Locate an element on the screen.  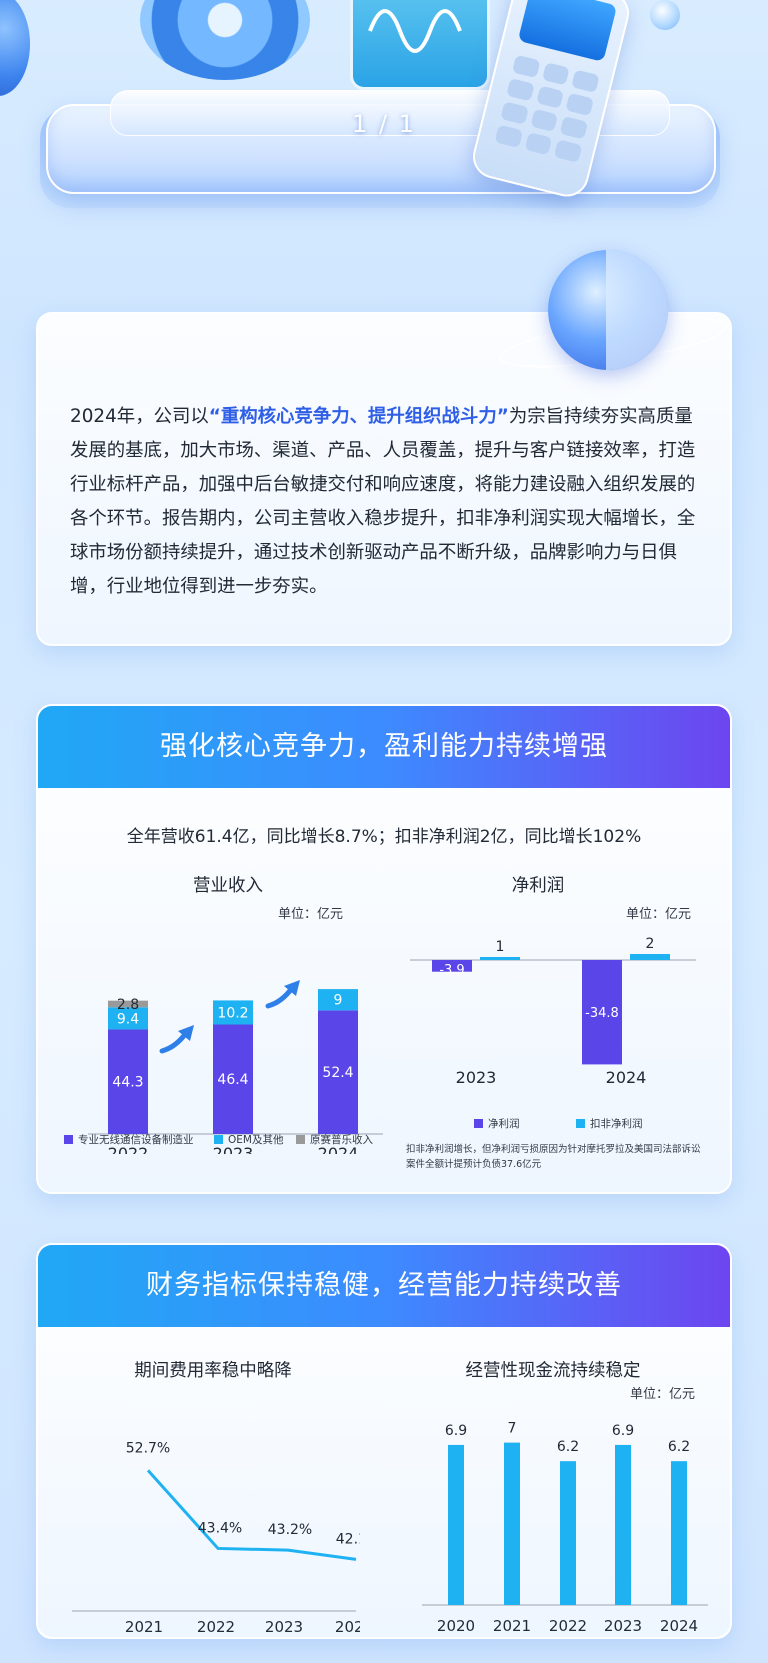
hero-banner: 1 / 1 is located at coordinates (384, 120).